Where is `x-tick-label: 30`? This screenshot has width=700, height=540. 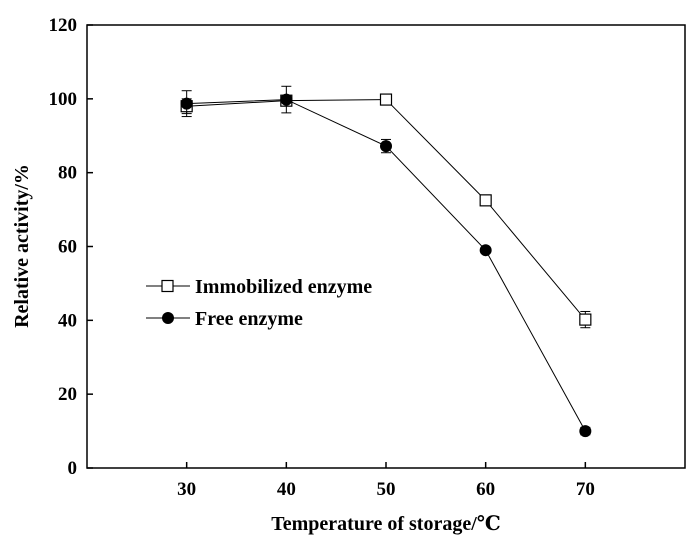
x-tick-label: 30 is located at coordinates (186, 489).